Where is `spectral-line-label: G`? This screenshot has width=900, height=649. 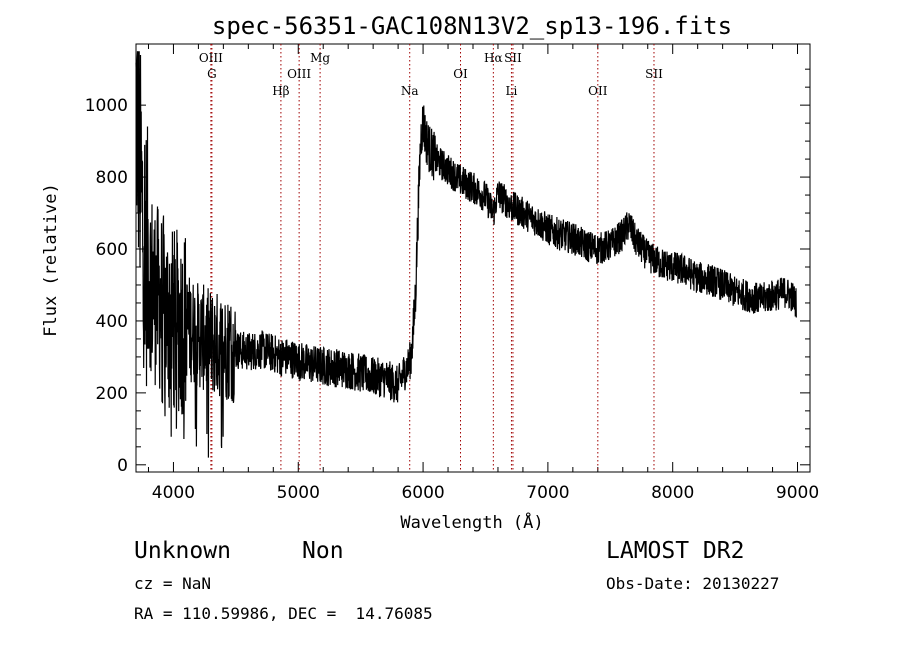
spectral-line-label: G is located at coordinates (212, 74).